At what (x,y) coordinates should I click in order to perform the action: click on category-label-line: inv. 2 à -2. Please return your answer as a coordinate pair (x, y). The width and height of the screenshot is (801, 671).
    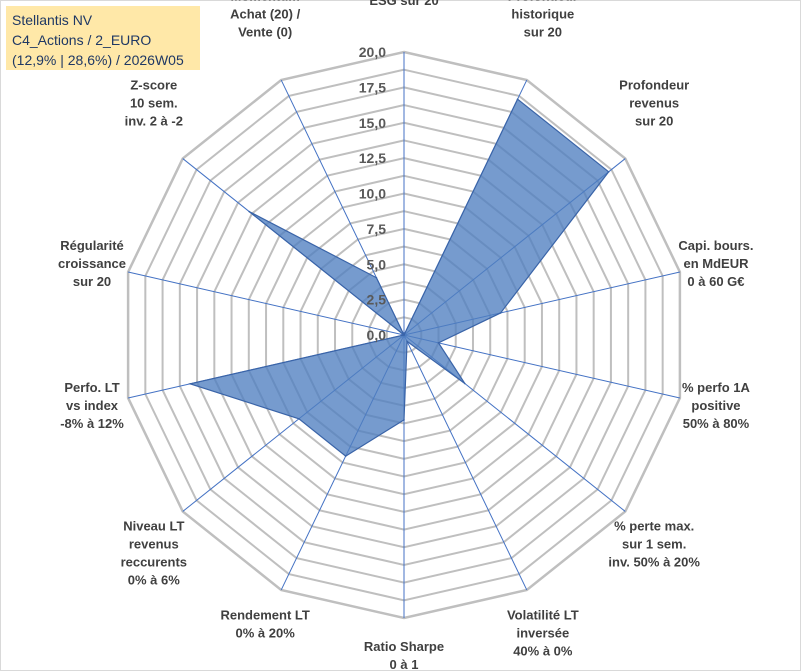
    Looking at the image, I should click on (154, 120).